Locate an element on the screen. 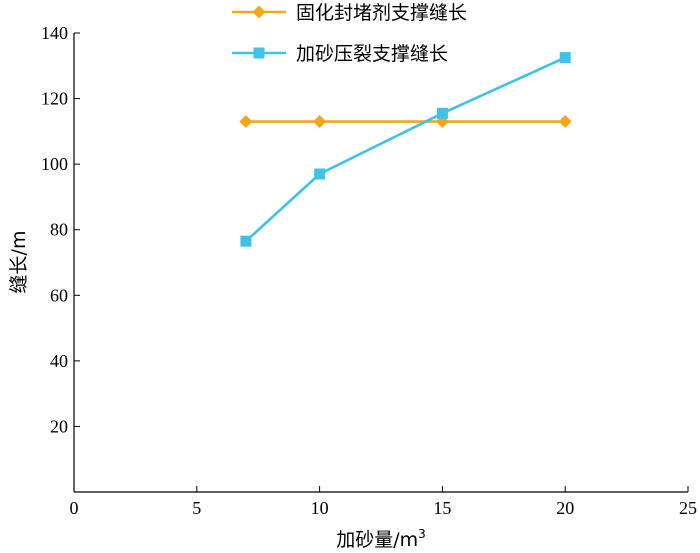  y-ticks: 20 40 60 80 100 120 140 is located at coordinates (60, 229).